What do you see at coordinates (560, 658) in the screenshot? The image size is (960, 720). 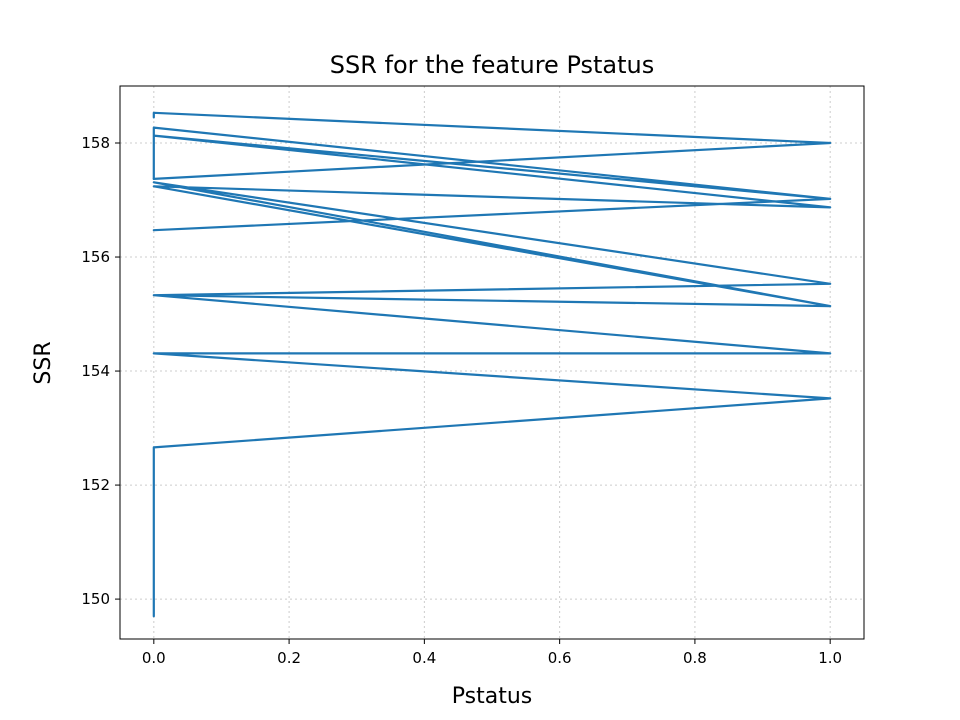 I see `x-tick-label: 0.6` at bounding box center [560, 658].